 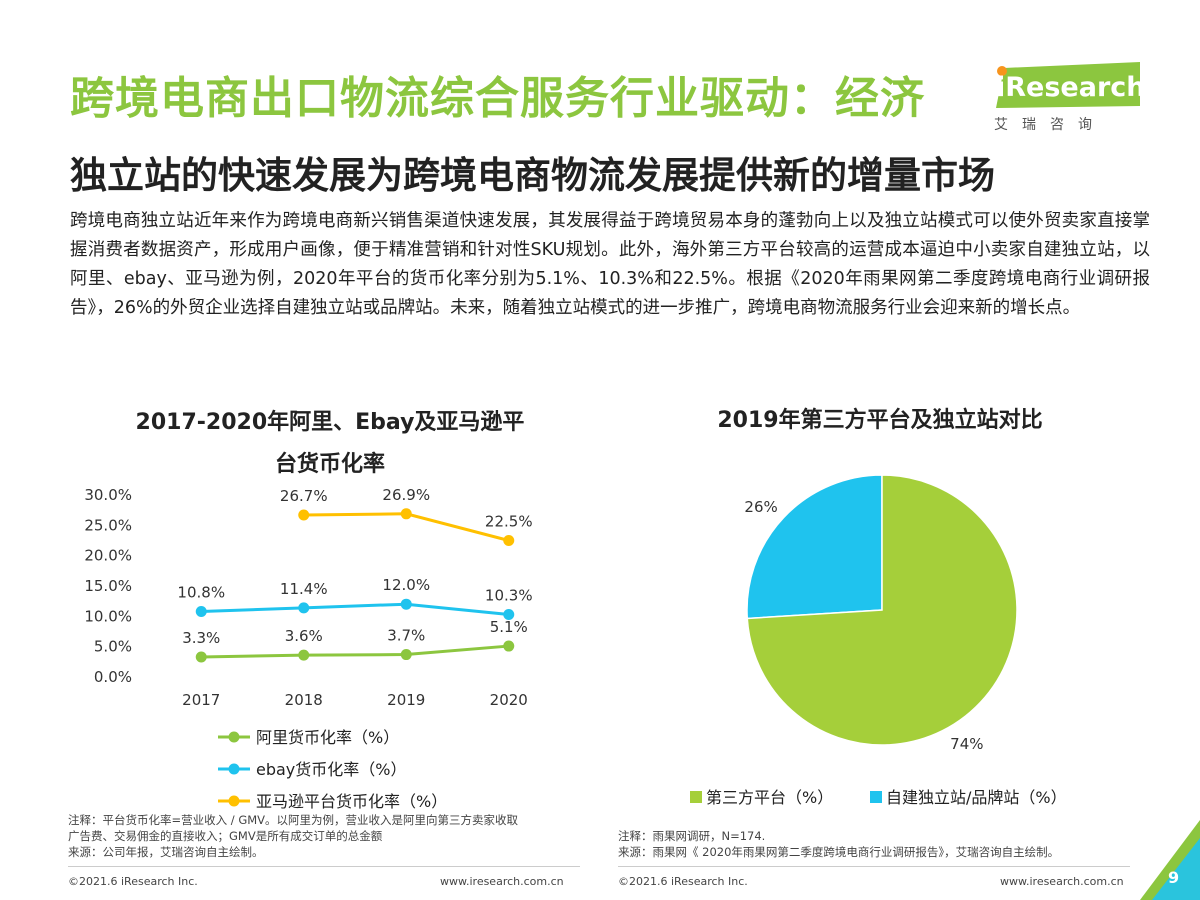 I want to click on footer-divider-left, so click(x=324, y=866).